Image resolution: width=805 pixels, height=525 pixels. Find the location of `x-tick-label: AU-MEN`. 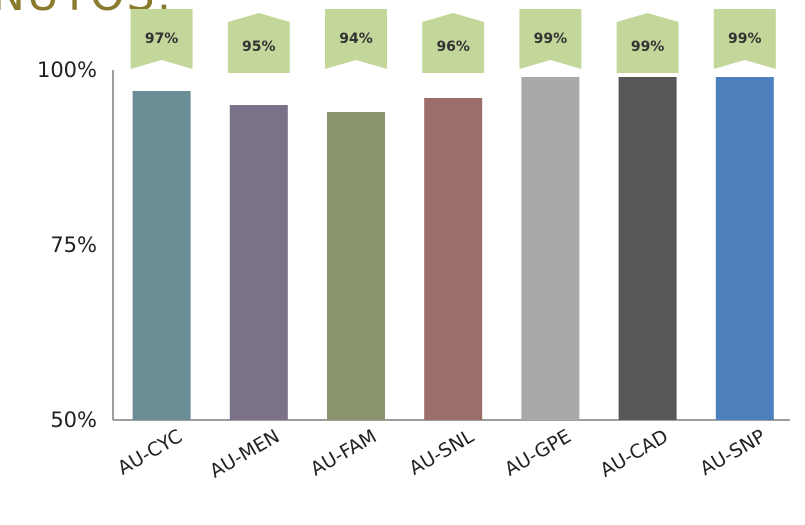

x-tick-label: AU-MEN is located at coordinates (244, 453).